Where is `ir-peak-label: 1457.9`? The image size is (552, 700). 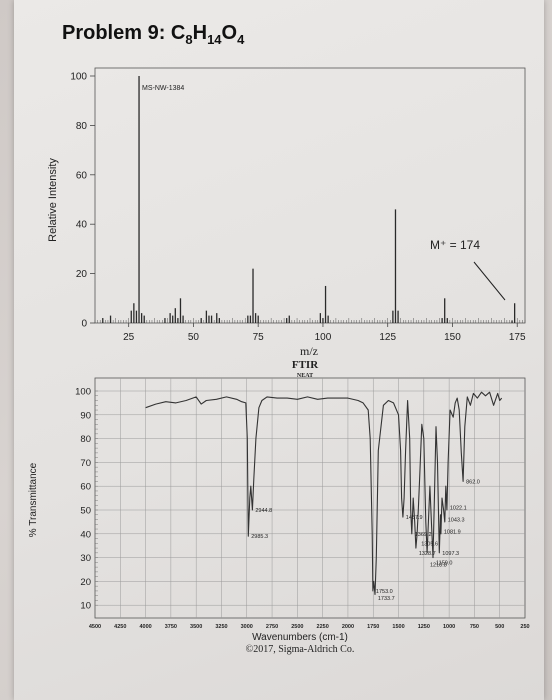
ir-peak-label: 1457.9 is located at coordinates (414, 518).